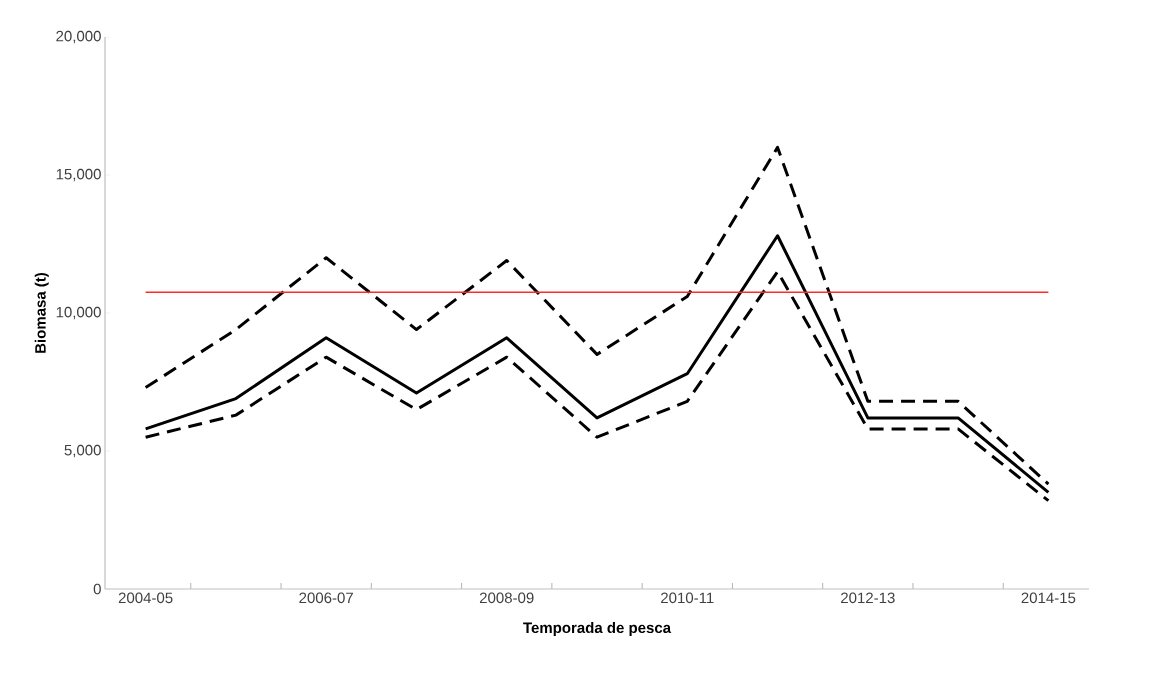 The image size is (1151, 681). Describe the element at coordinates (506, 598) in the screenshot. I see `x-tick-label: 2008-09` at that location.